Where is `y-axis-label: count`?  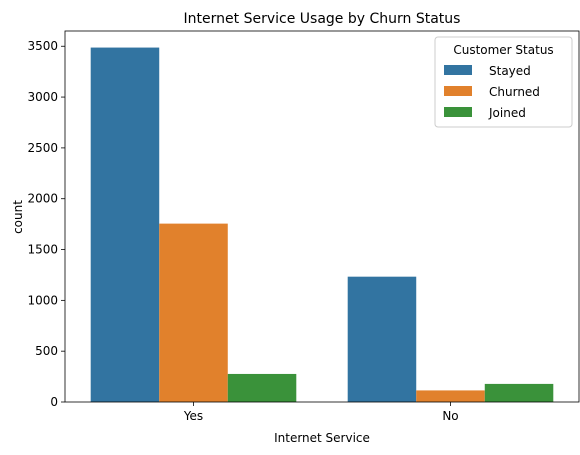
y-axis-label: count is located at coordinates (18, 217).